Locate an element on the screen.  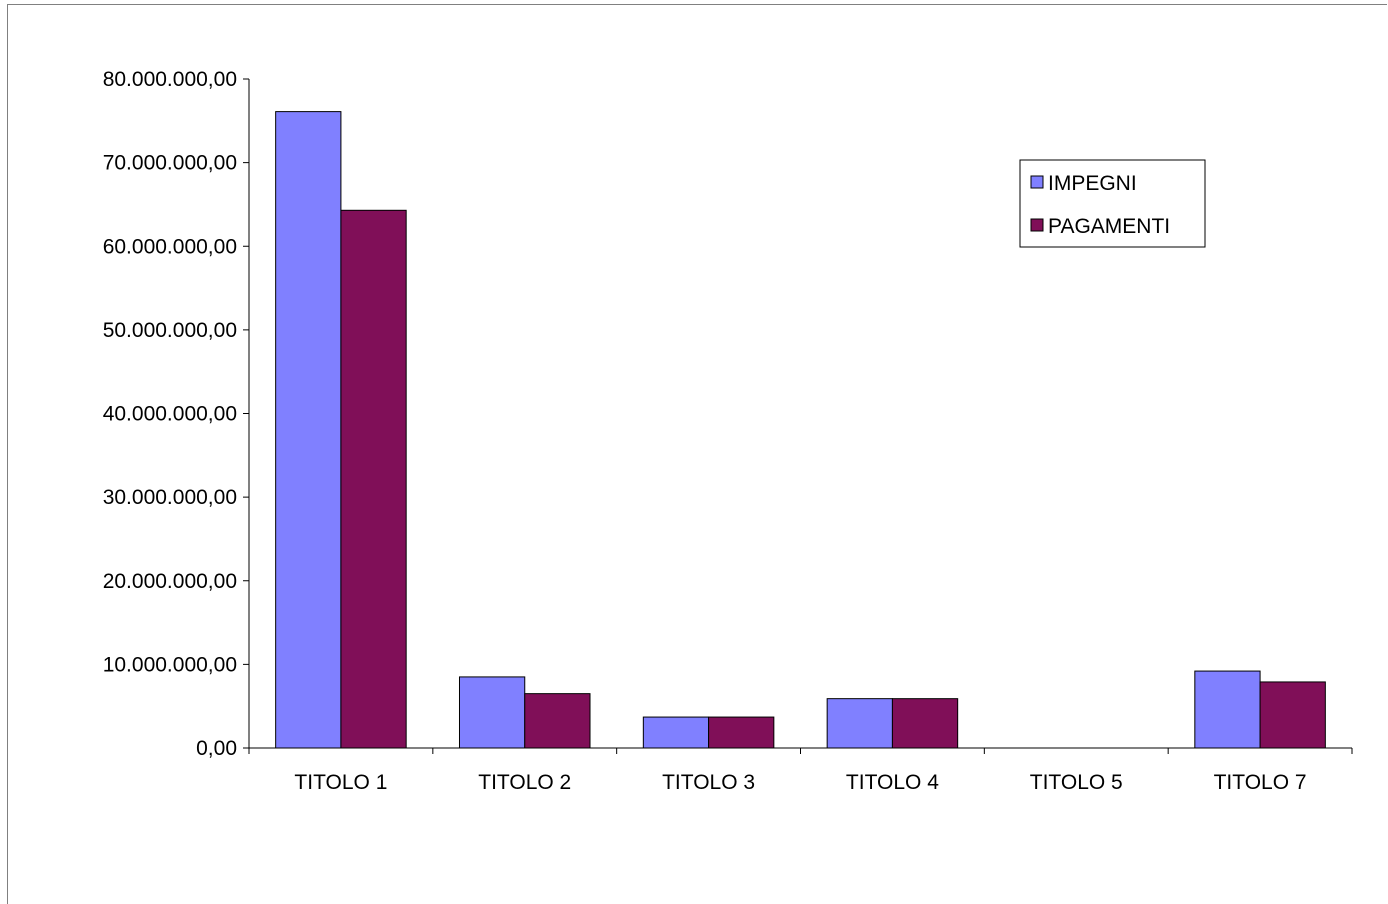
legend: IMPEGNI PAGAMENTI is located at coordinates (1112, 203).